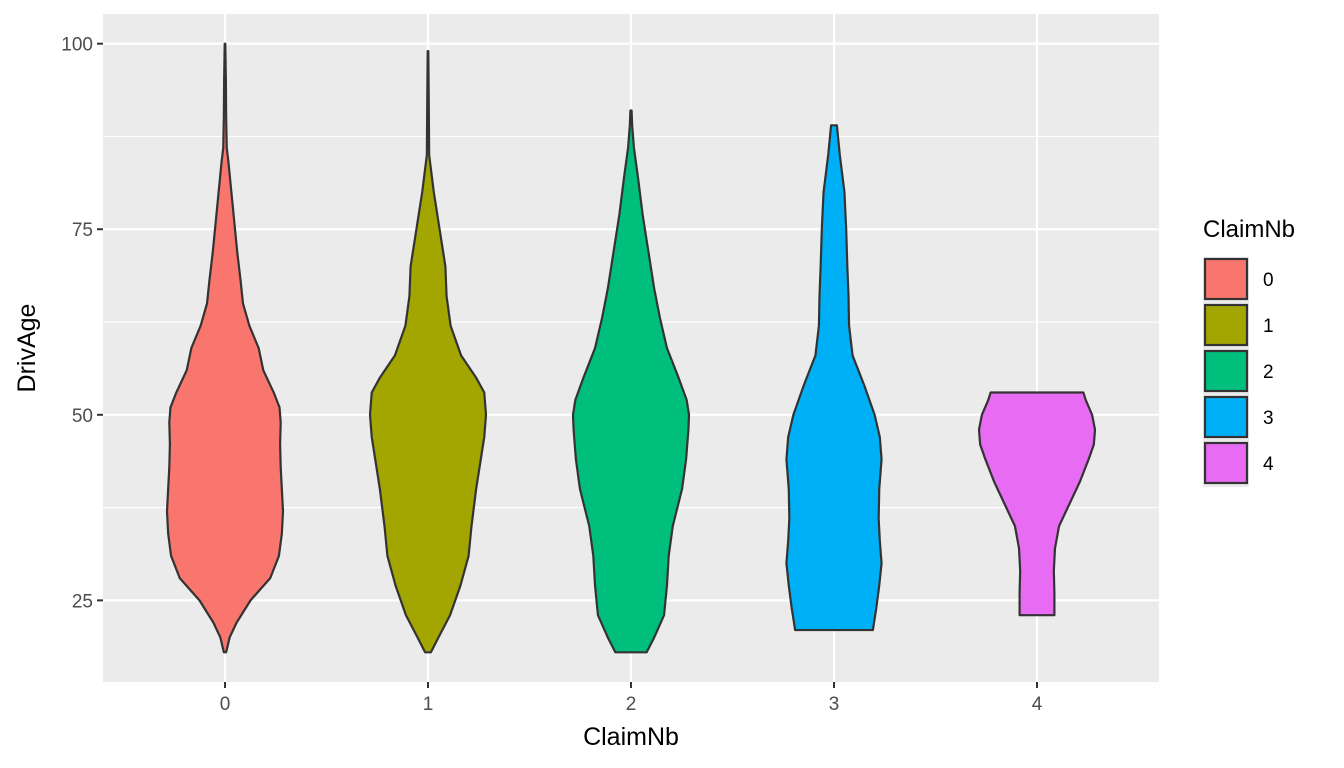 The width and height of the screenshot is (1344, 768). What do you see at coordinates (82, 416) in the screenshot?
I see `y-tick-label: 50` at bounding box center [82, 416].